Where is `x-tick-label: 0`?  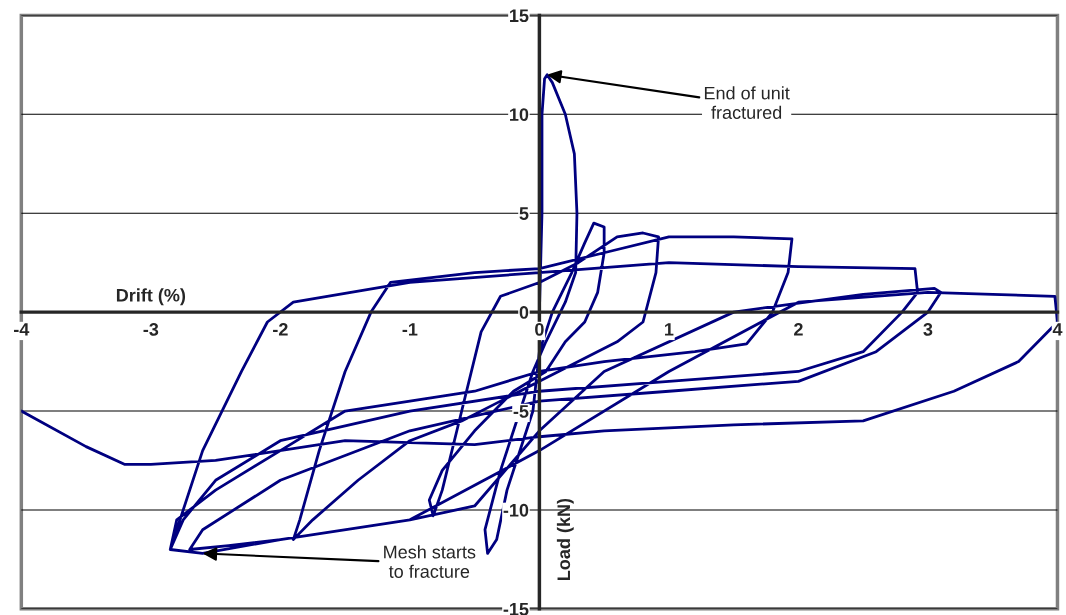 x-tick-label: 0 is located at coordinates (539, 329).